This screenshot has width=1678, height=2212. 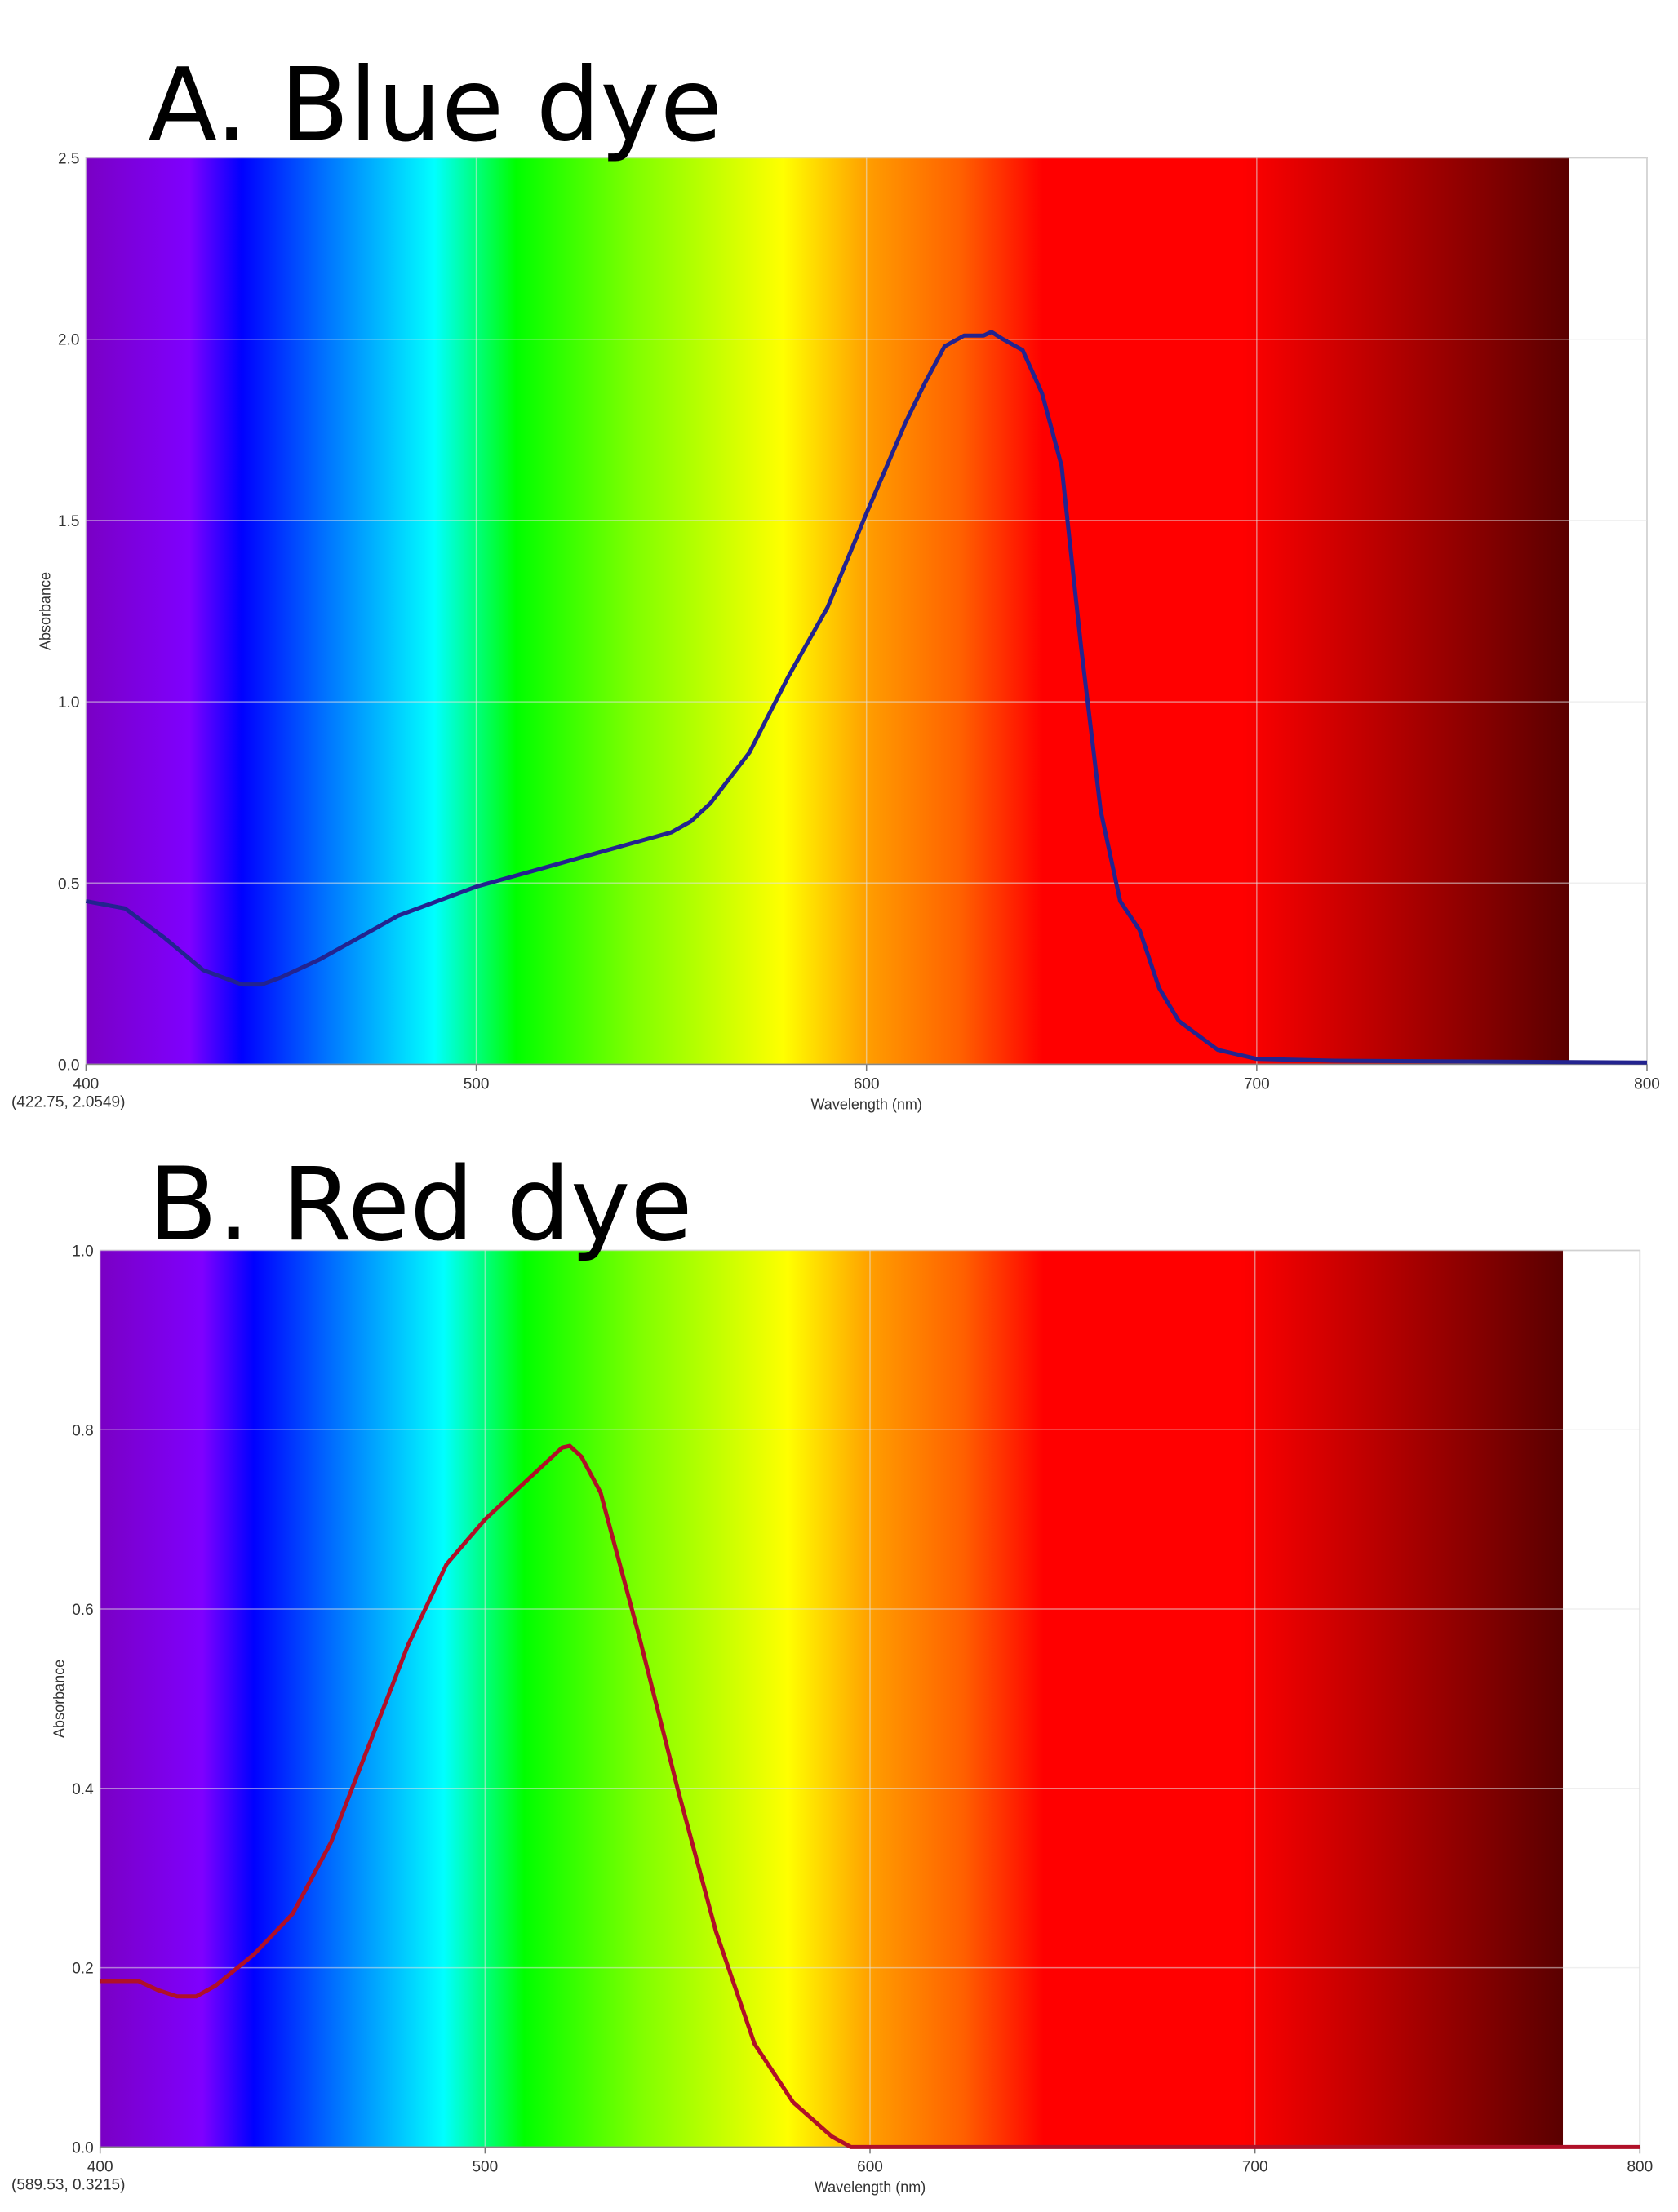 What do you see at coordinates (68, 884) in the screenshot?
I see `y-tick-label: 0.5` at bounding box center [68, 884].